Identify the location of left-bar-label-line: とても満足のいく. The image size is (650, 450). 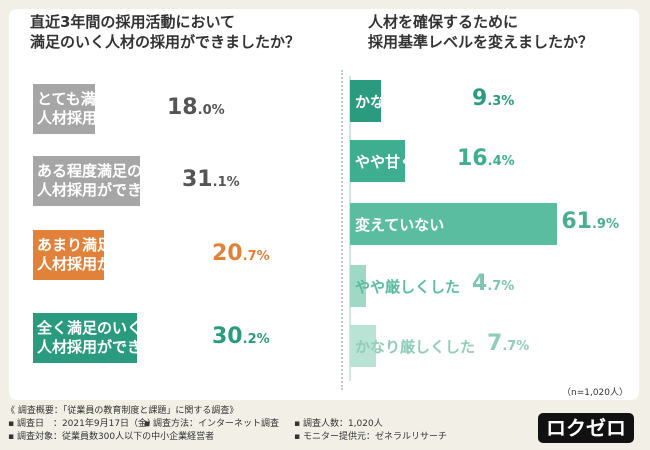
(96, 99).